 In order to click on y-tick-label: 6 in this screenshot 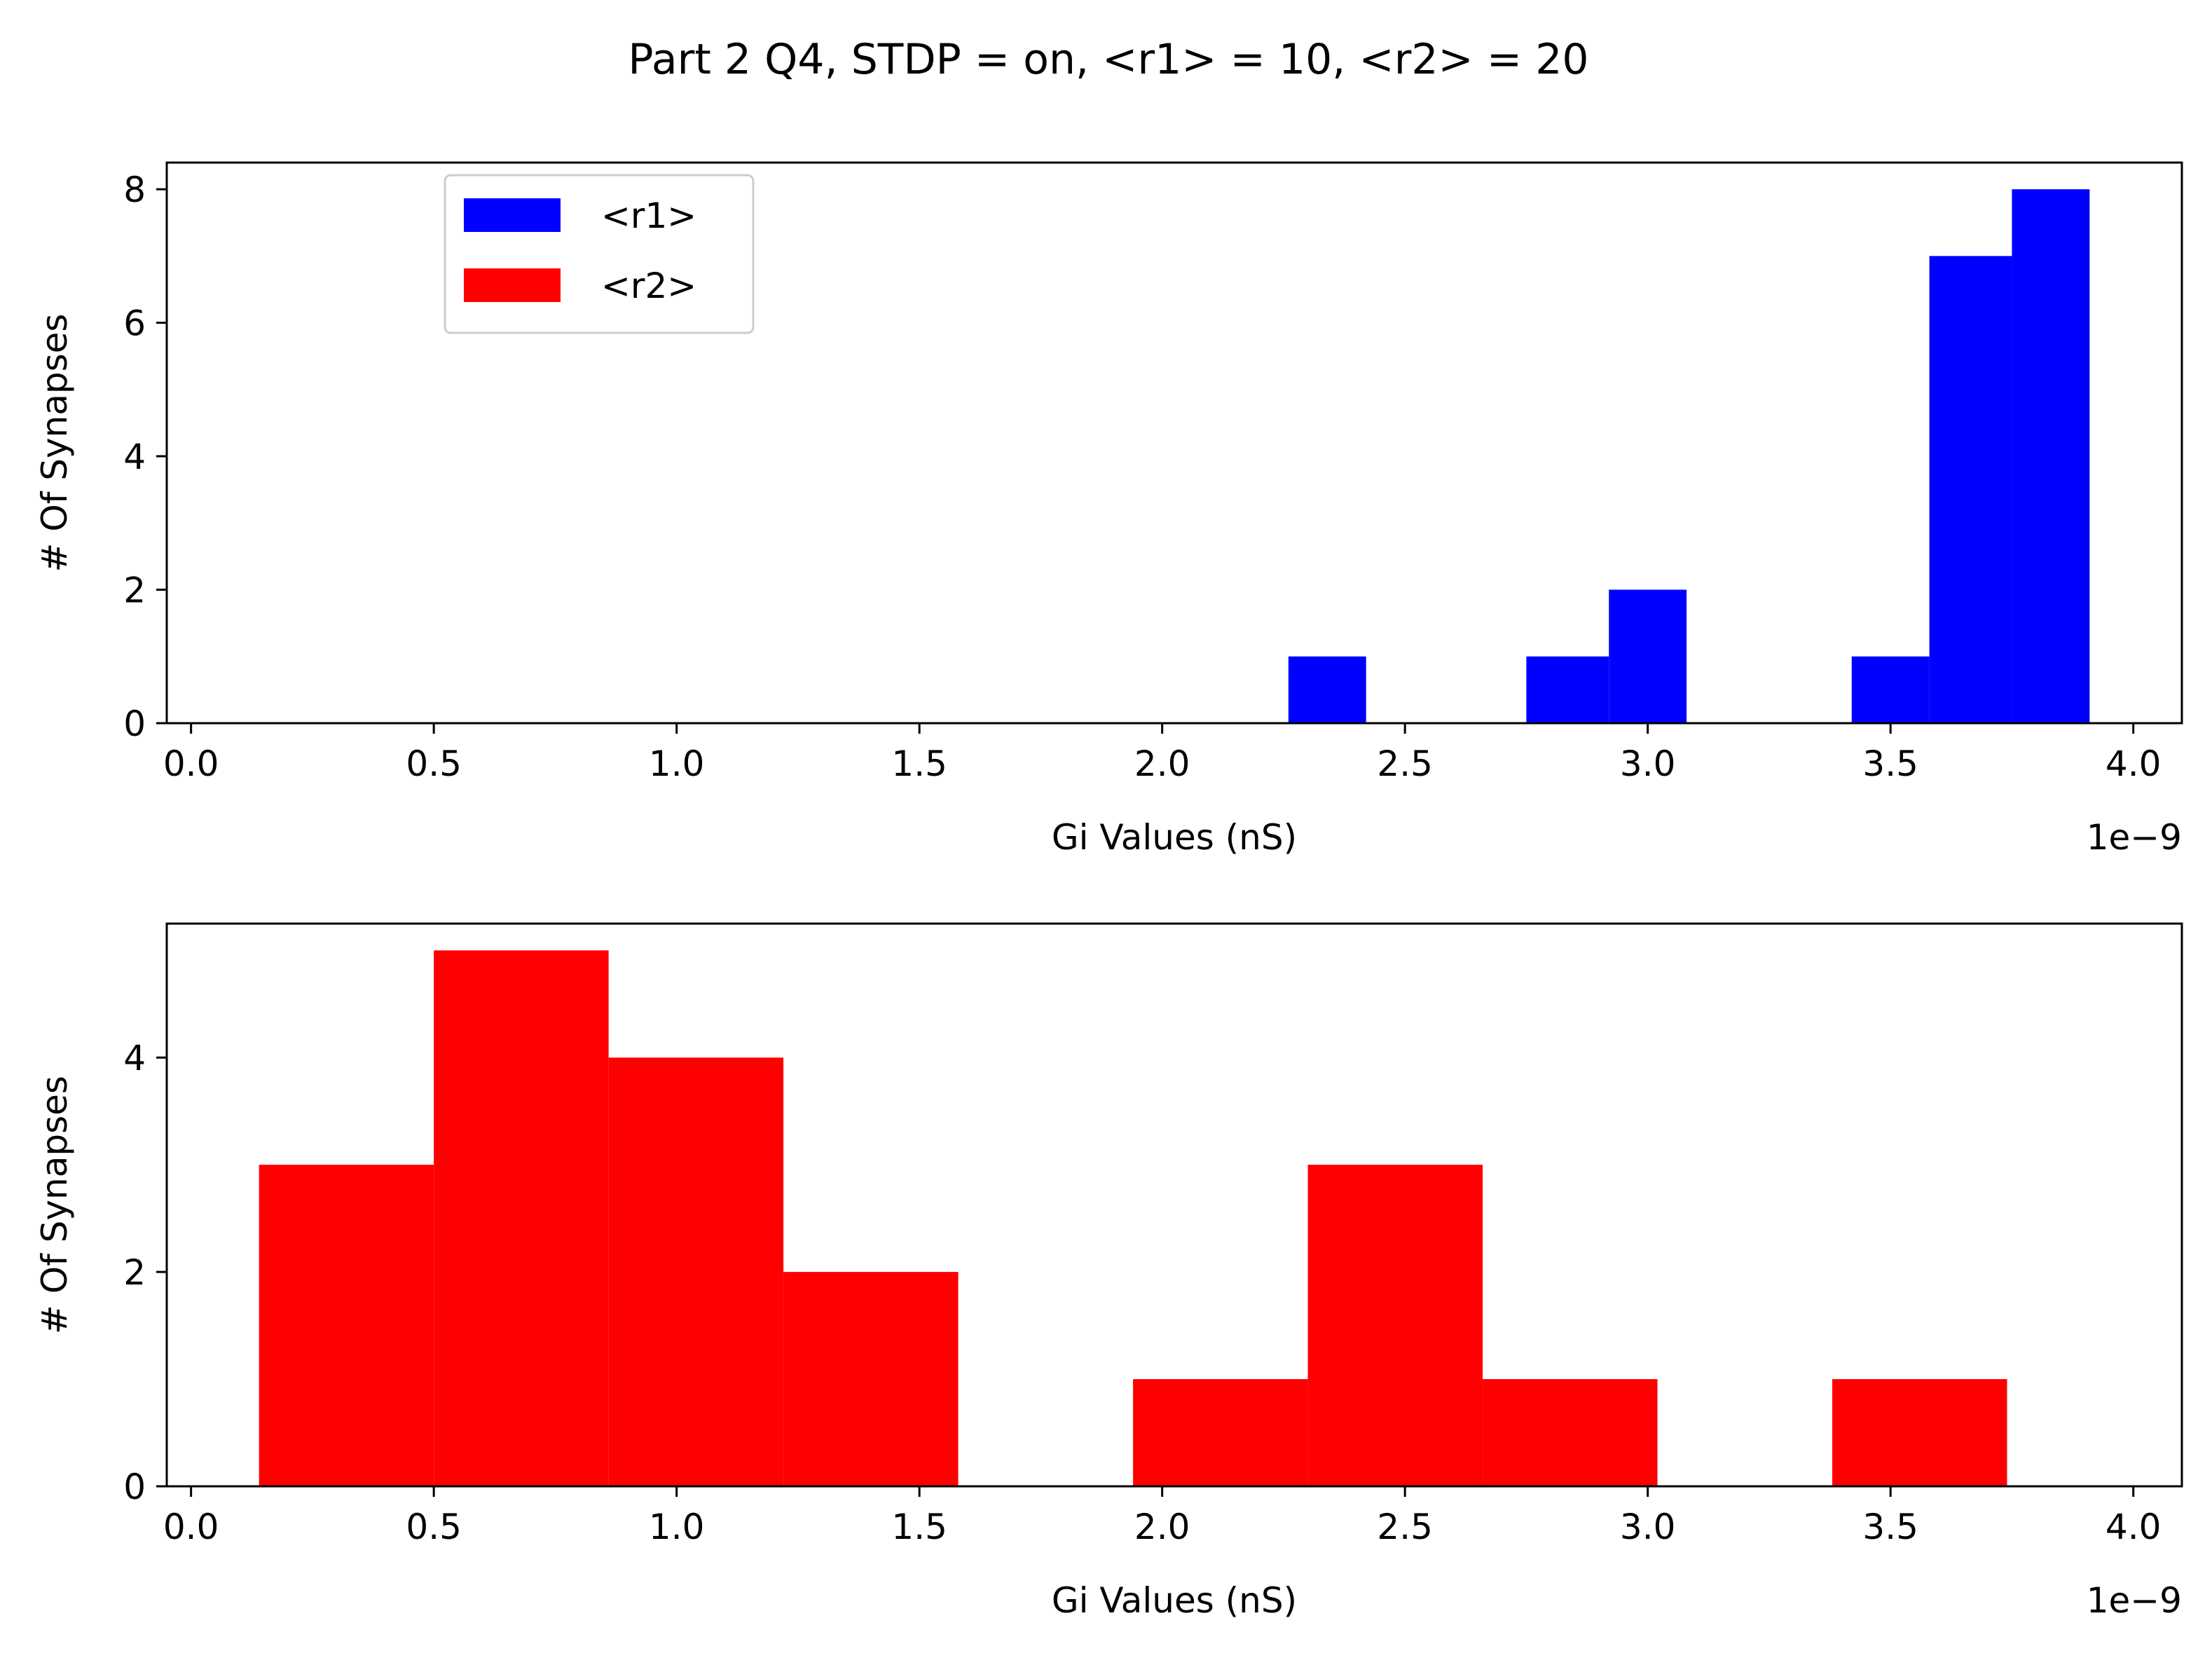, I will do `click(134, 324)`.